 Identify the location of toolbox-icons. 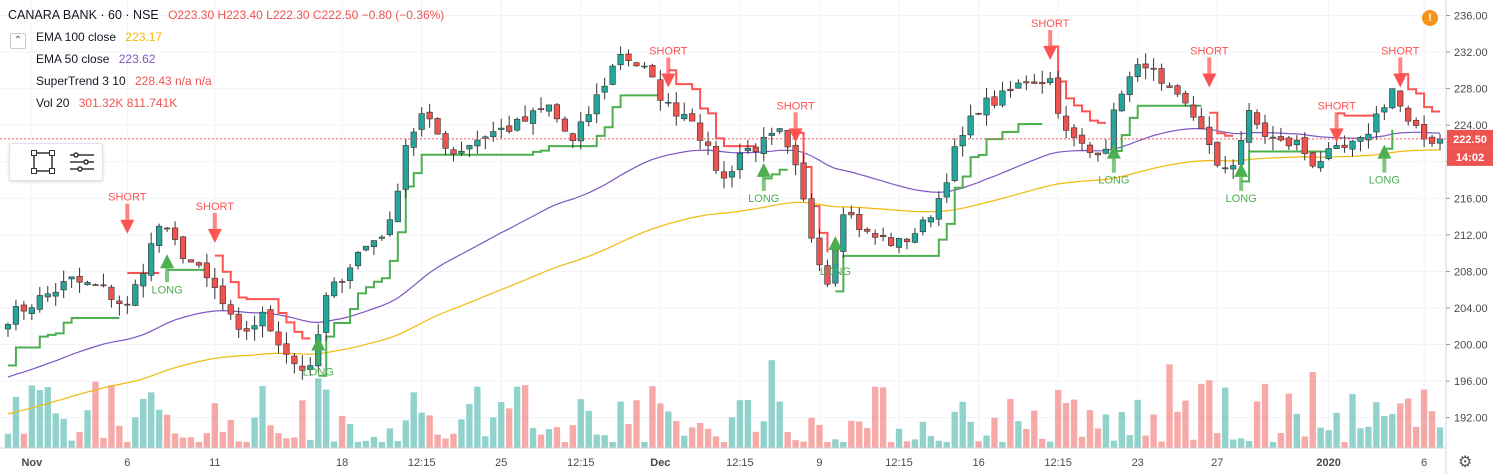
(62, 162).